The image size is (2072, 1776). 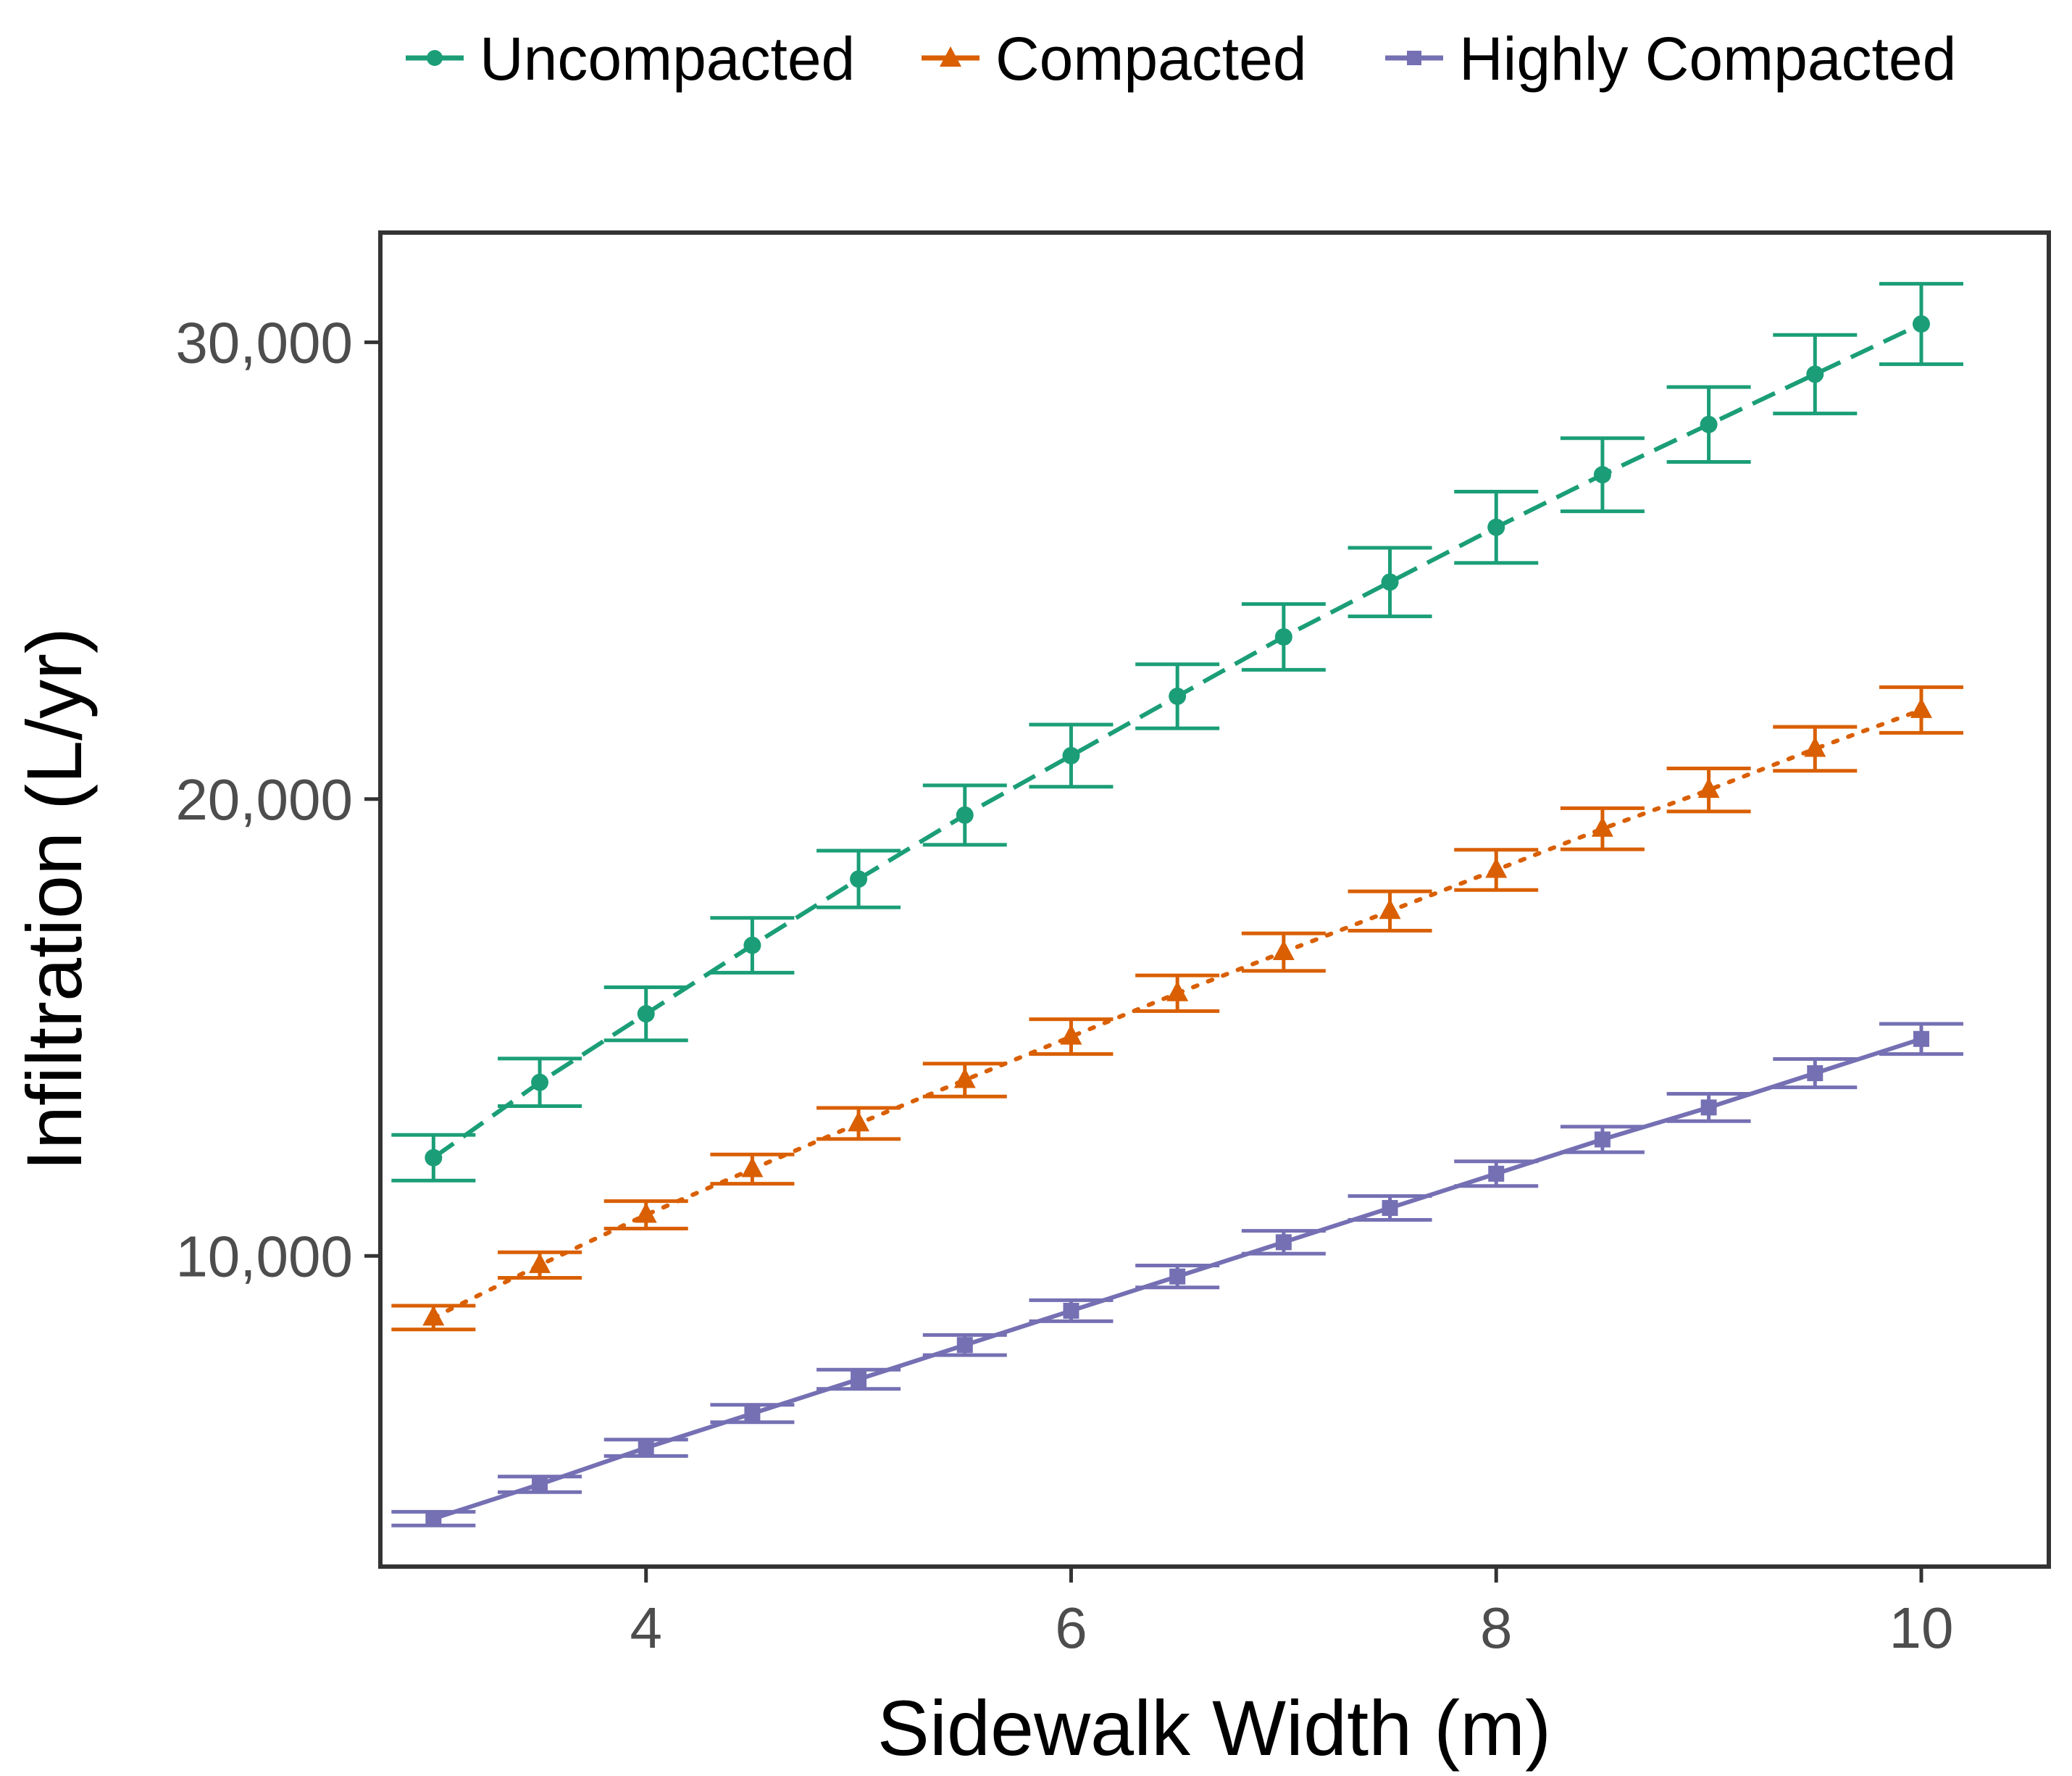 I want to click on x-axis-title: Sidewalk Width (m), so click(x=1214, y=1728).